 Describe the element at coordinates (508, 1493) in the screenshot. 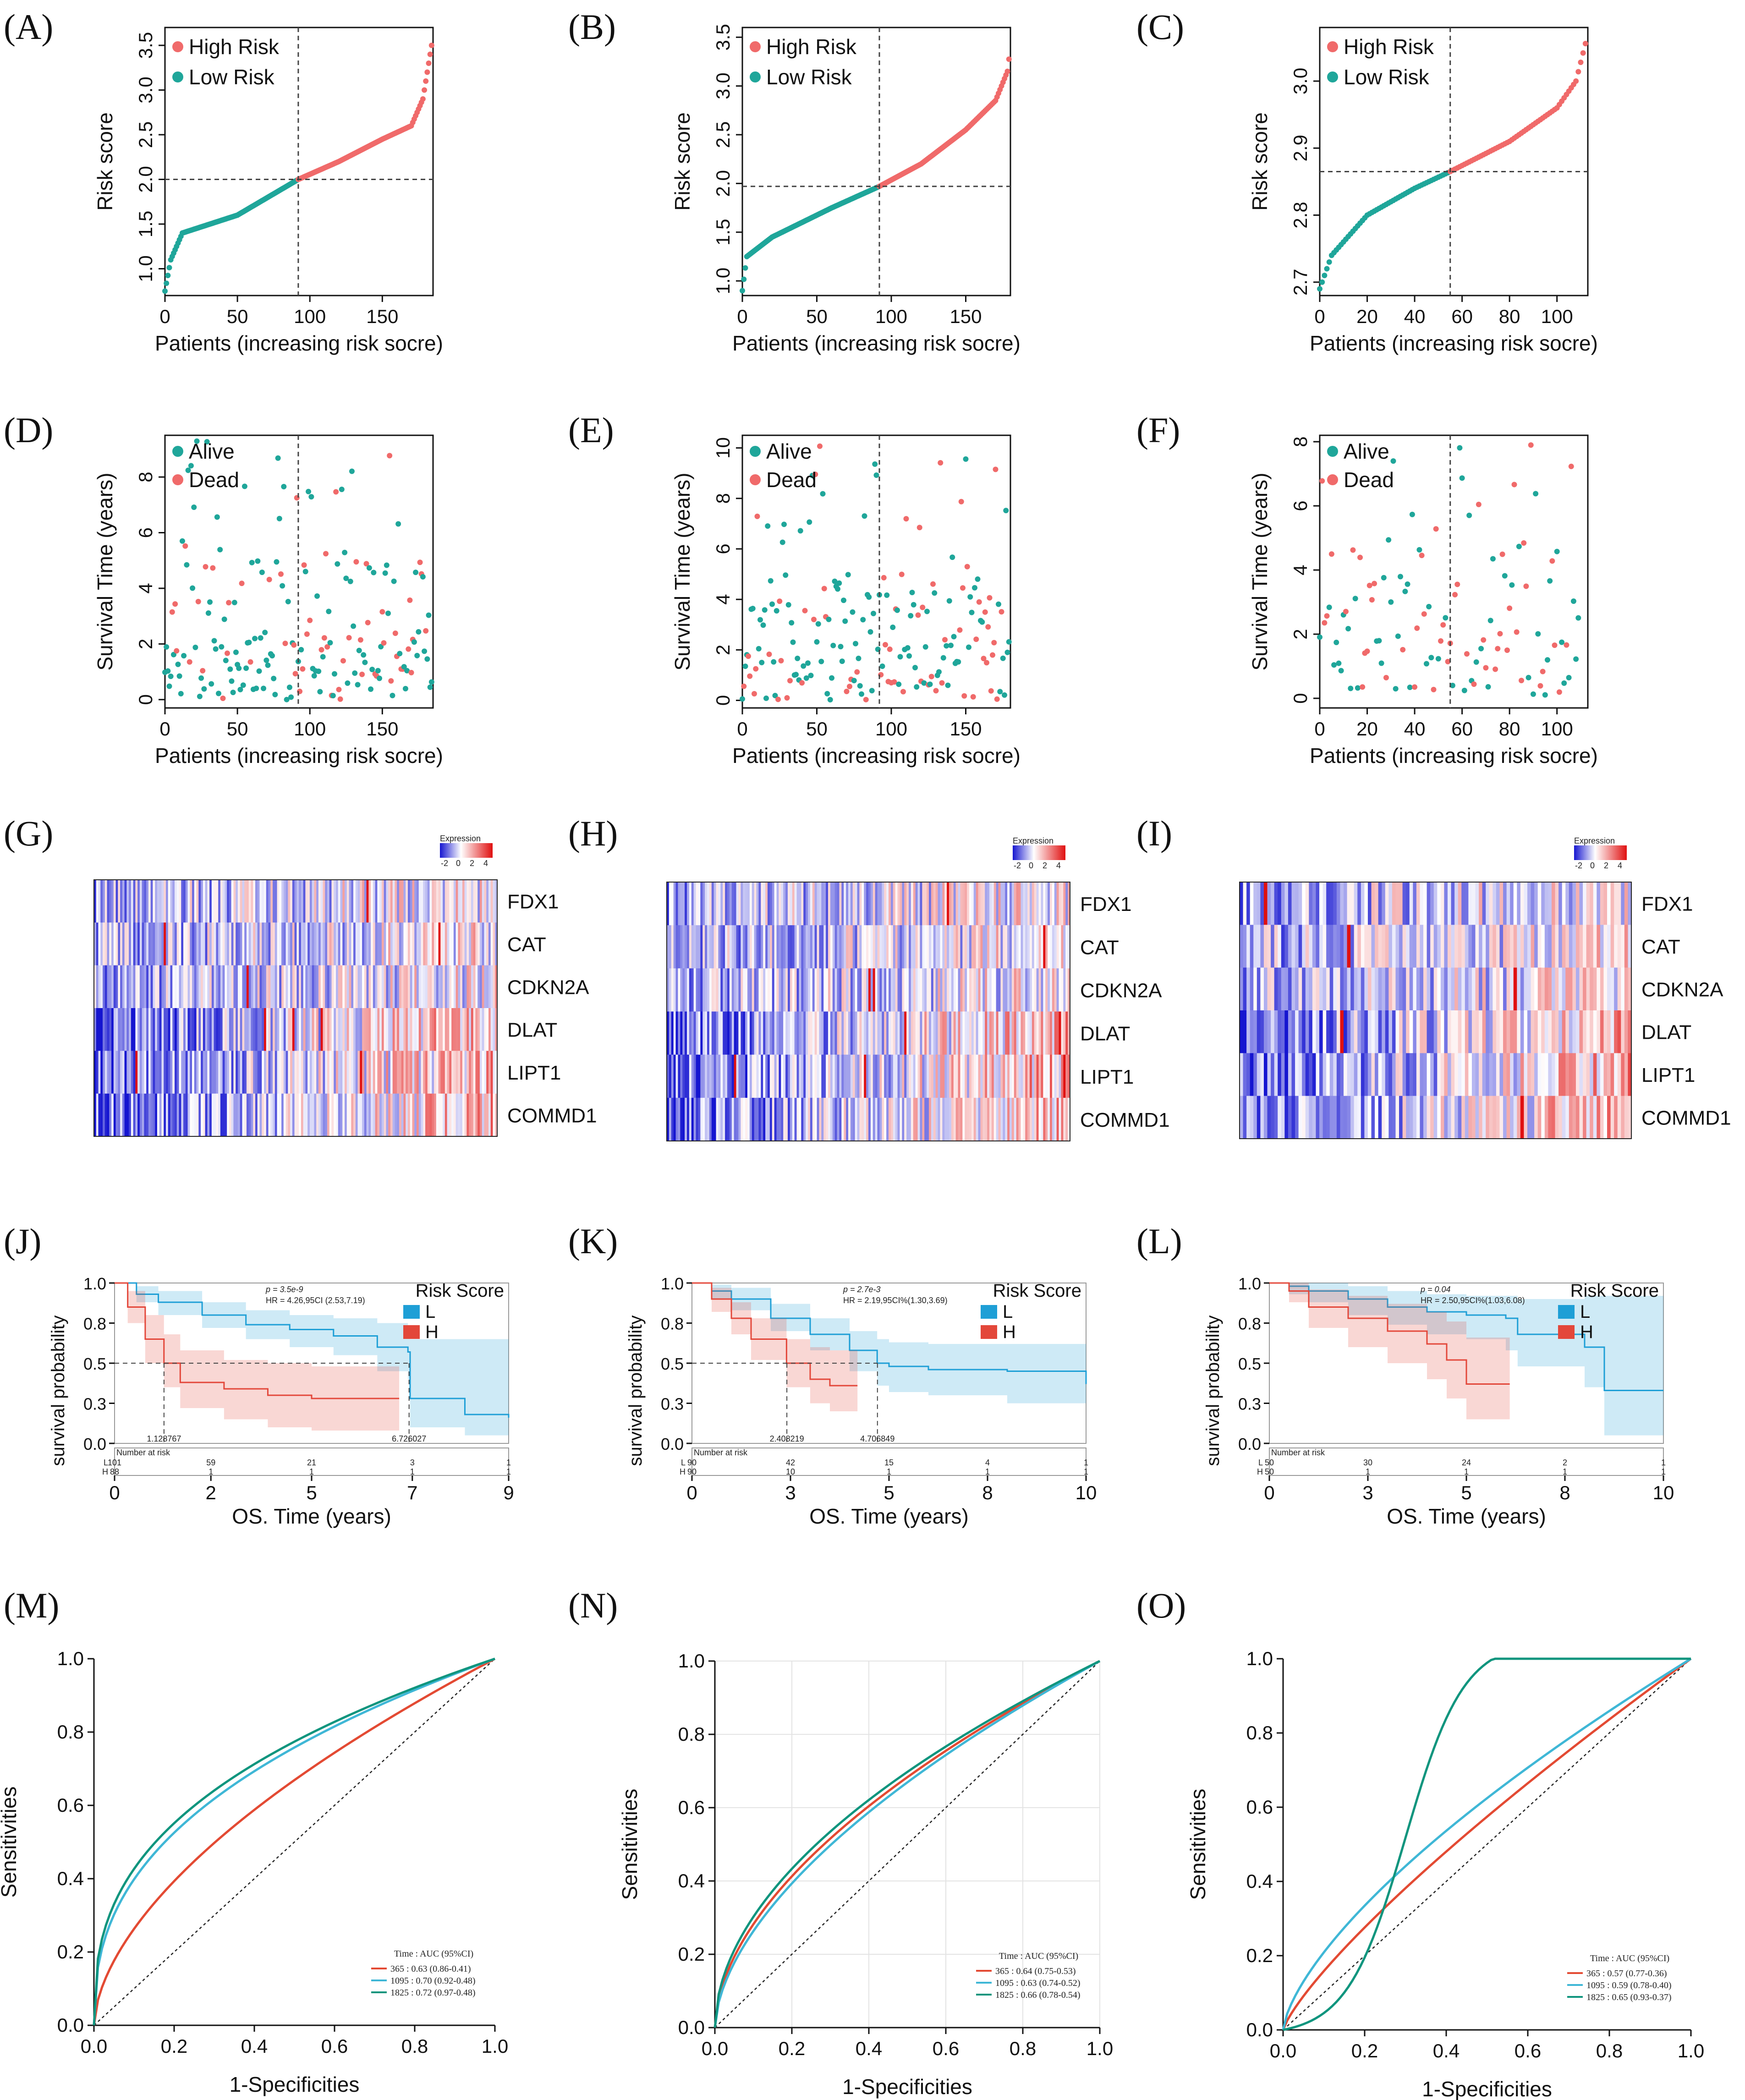

I see `x-tick-label: 9` at that location.